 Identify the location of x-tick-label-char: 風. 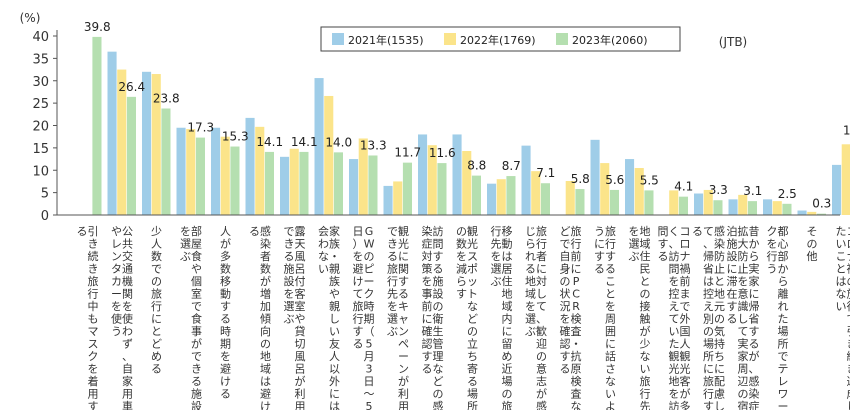
(300, 256).